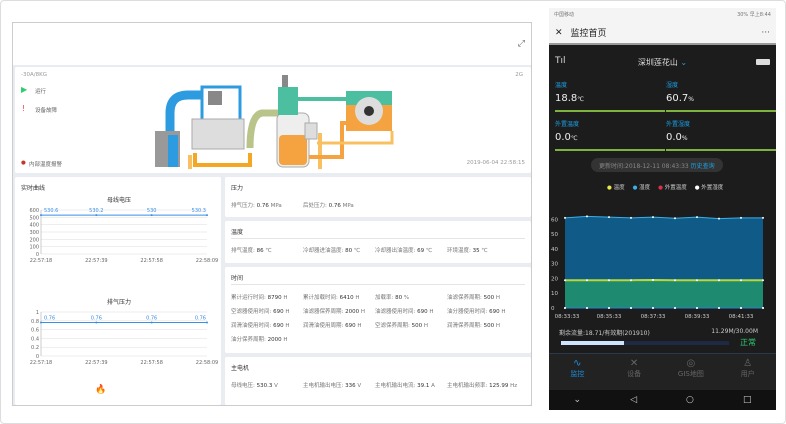 The height and width of the screenshot is (424, 786). What do you see at coordinates (254, 386) in the screenshot?
I see `value-item: 母线电压: 530.3 V` at bounding box center [254, 386].